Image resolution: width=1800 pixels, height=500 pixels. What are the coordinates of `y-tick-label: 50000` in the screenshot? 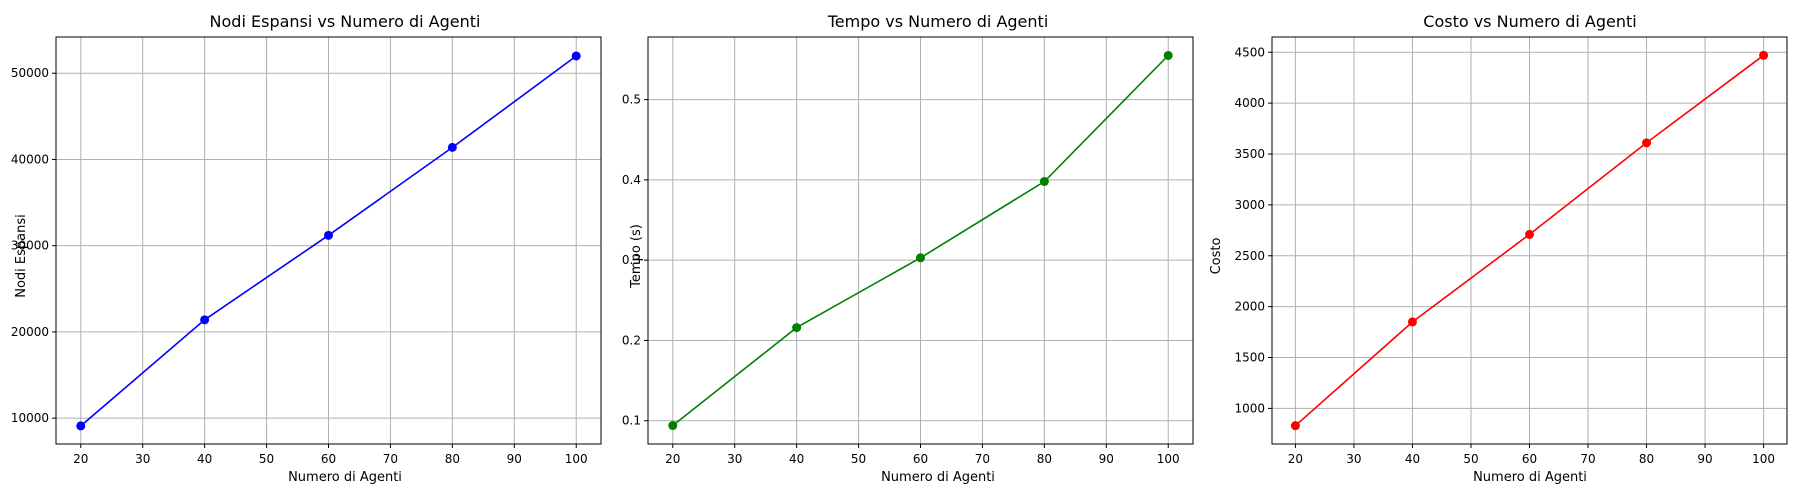 It's located at (30, 73).